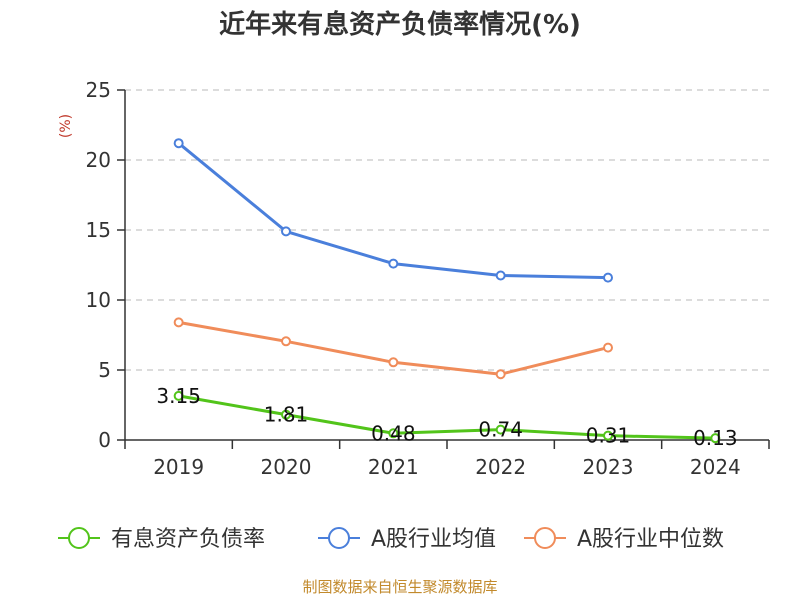 The height and width of the screenshot is (600, 800). Describe the element at coordinates (178, 143) in the screenshot. I see `series-1-point-2019` at that location.